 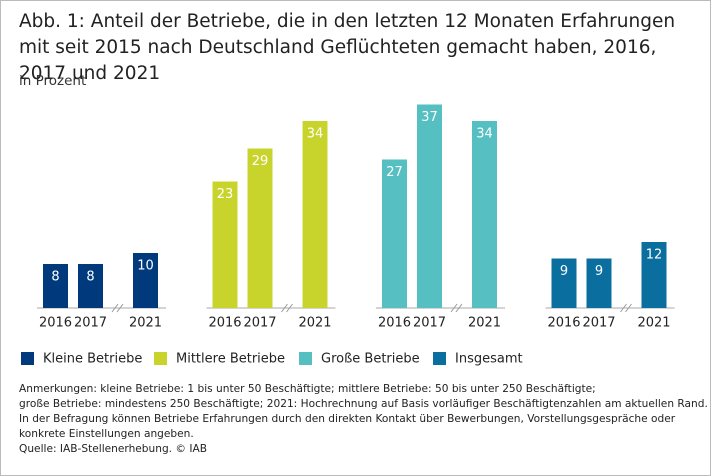 What do you see at coordinates (489, 359) in the screenshot?
I see `legend-label: Insgesamt` at bounding box center [489, 359].